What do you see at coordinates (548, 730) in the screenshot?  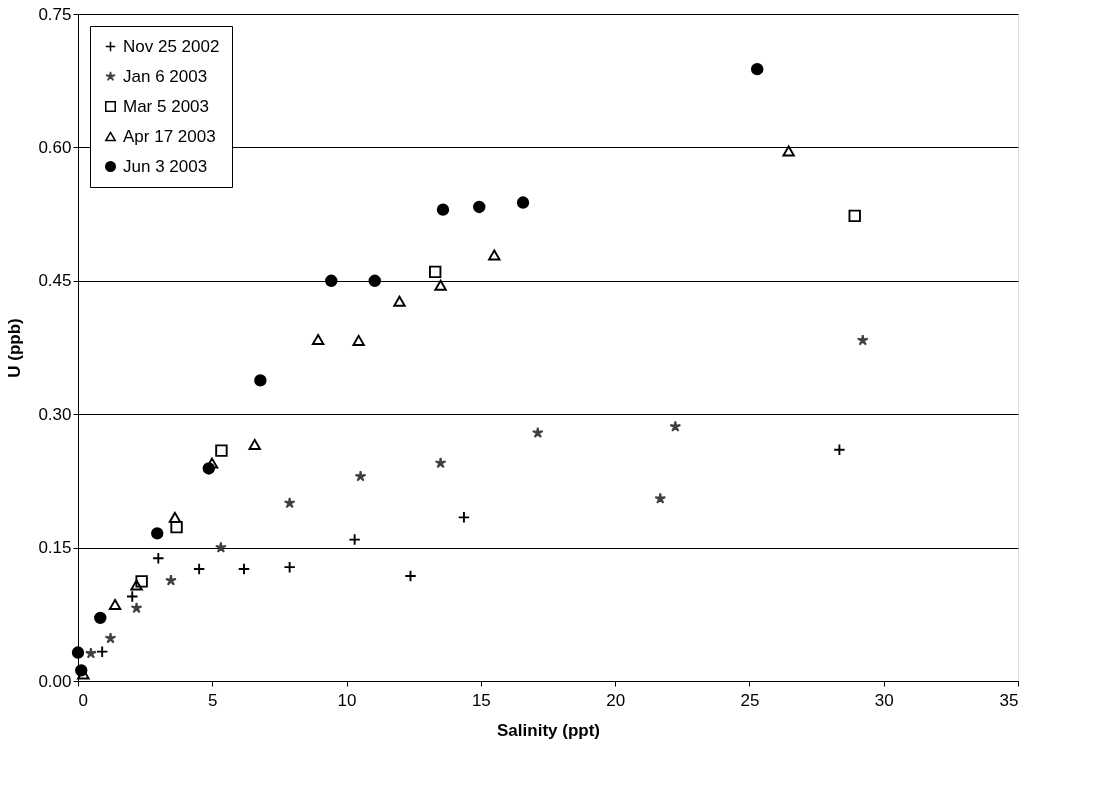 I see `x-axis-title: Salinity (ppt)` at bounding box center [548, 730].